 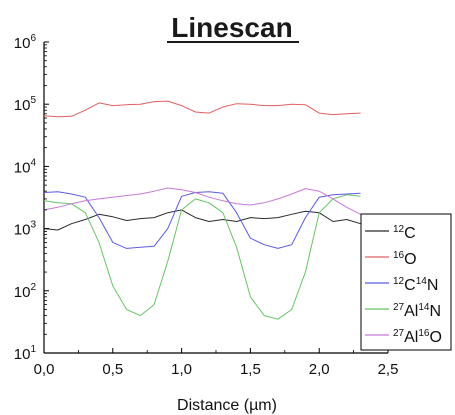 I want to click on x-tick-label: 0,5, so click(x=112, y=369).